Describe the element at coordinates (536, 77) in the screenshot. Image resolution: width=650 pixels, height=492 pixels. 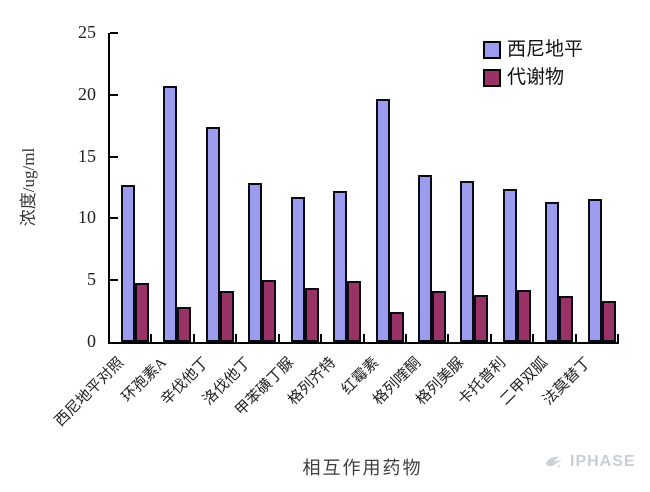
I see `legend-label: 代谢物` at that location.